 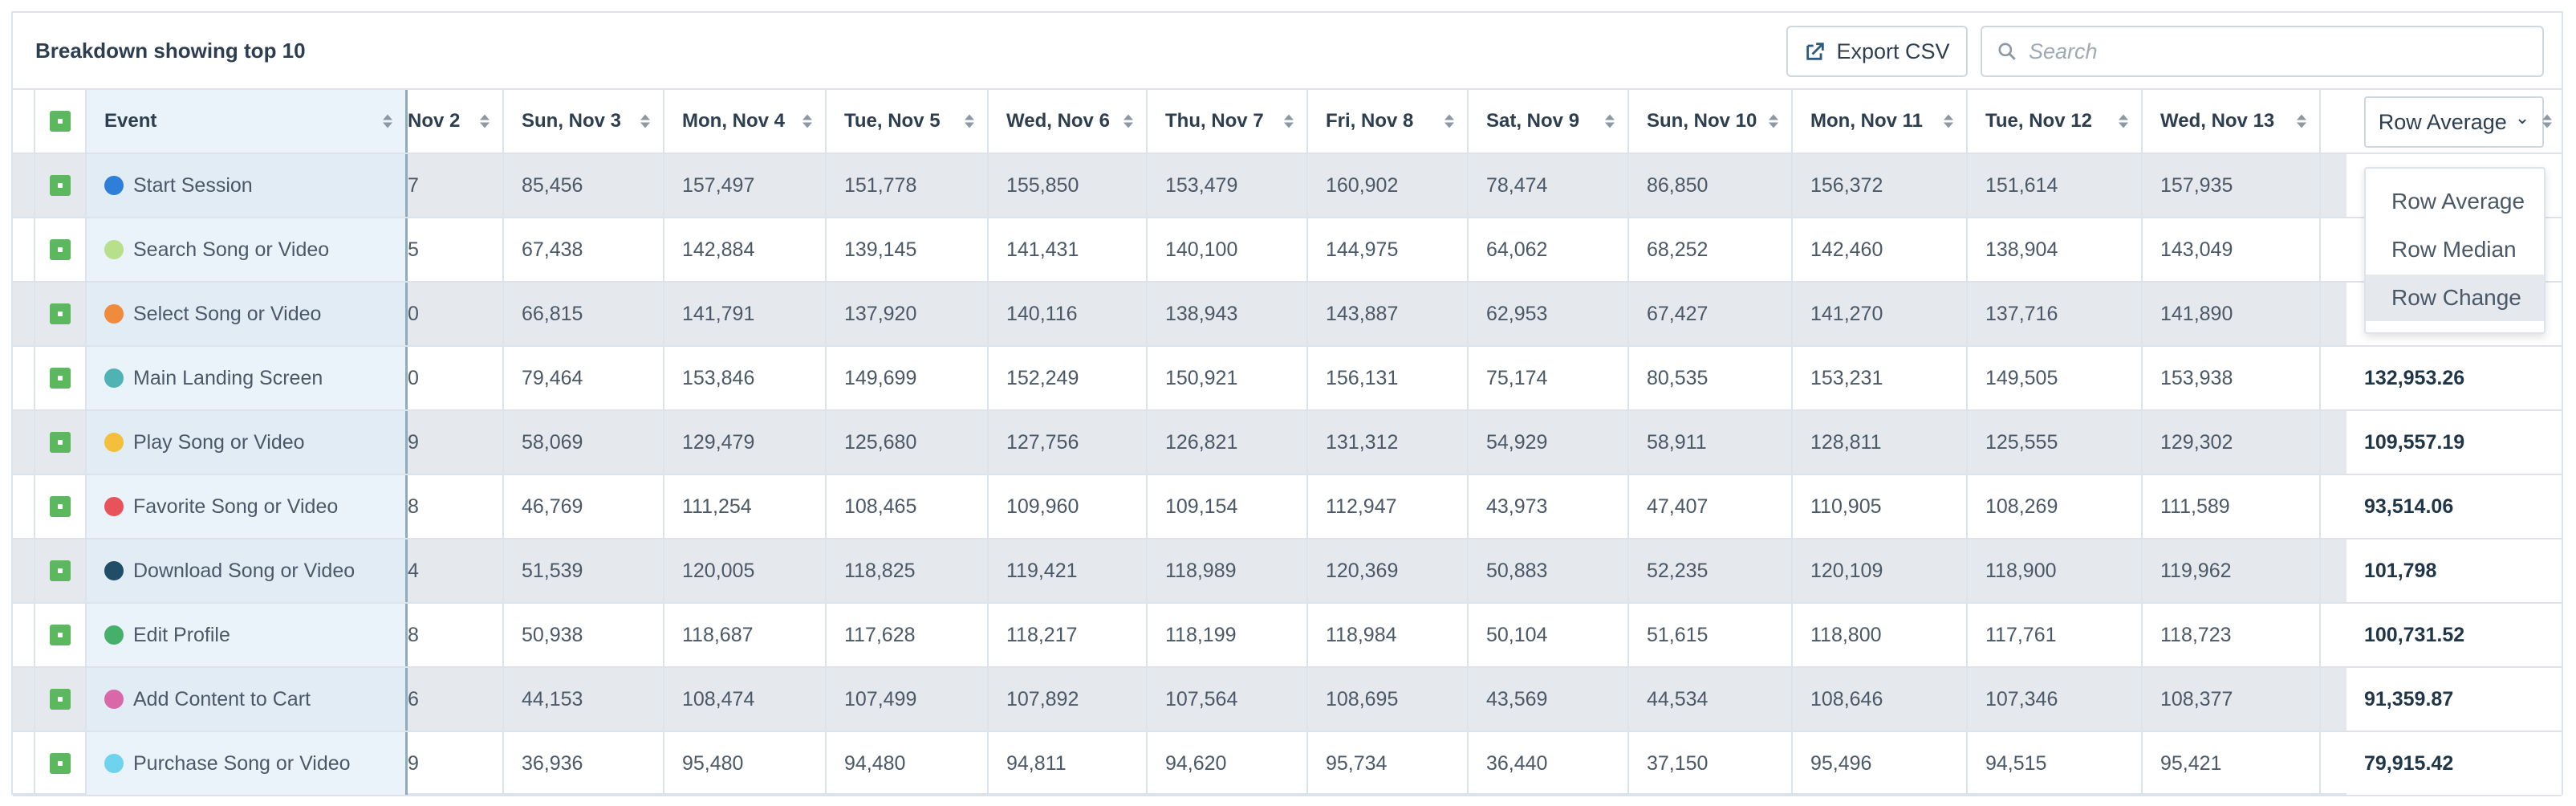 What do you see at coordinates (584, 442) in the screenshot?
I see `value-cell: 58,069` at bounding box center [584, 442].